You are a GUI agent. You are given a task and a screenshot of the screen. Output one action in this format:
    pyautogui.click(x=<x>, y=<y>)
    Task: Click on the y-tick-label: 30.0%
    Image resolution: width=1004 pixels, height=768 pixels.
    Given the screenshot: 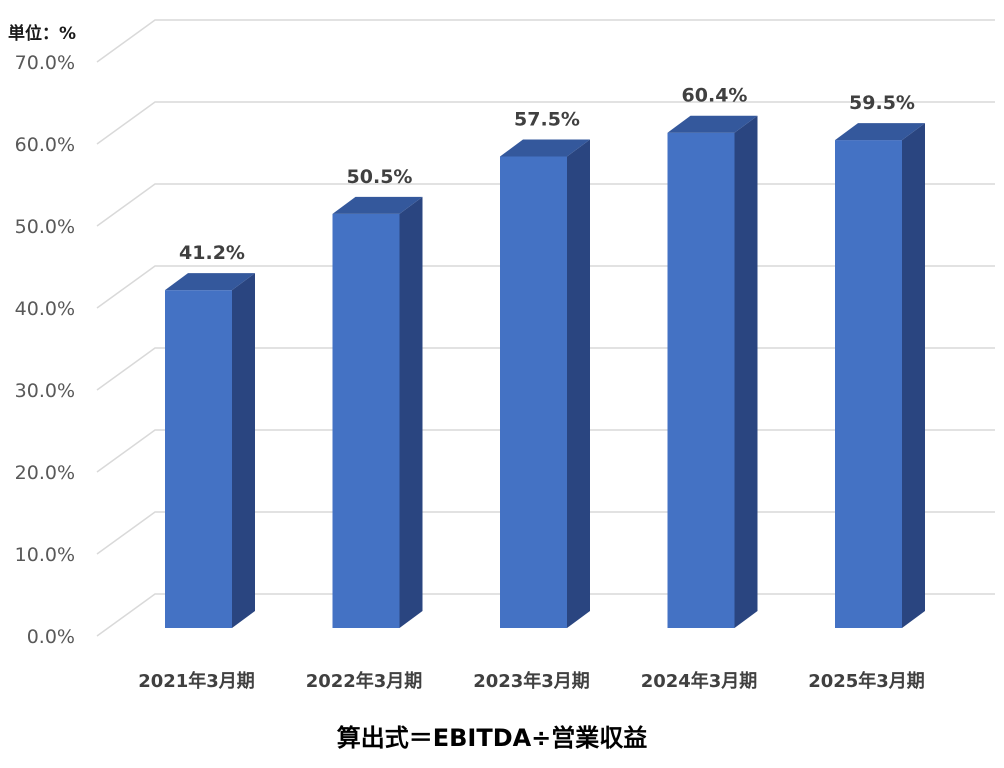 What is the action you would take?
    pyautogui.click(x=45, y=391)
    